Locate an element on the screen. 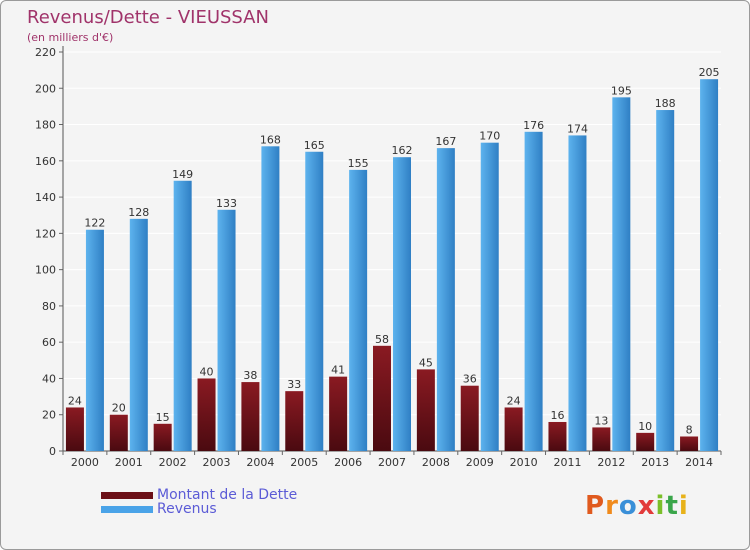  legend-swatch-dette is located at coordinates (127, 495).